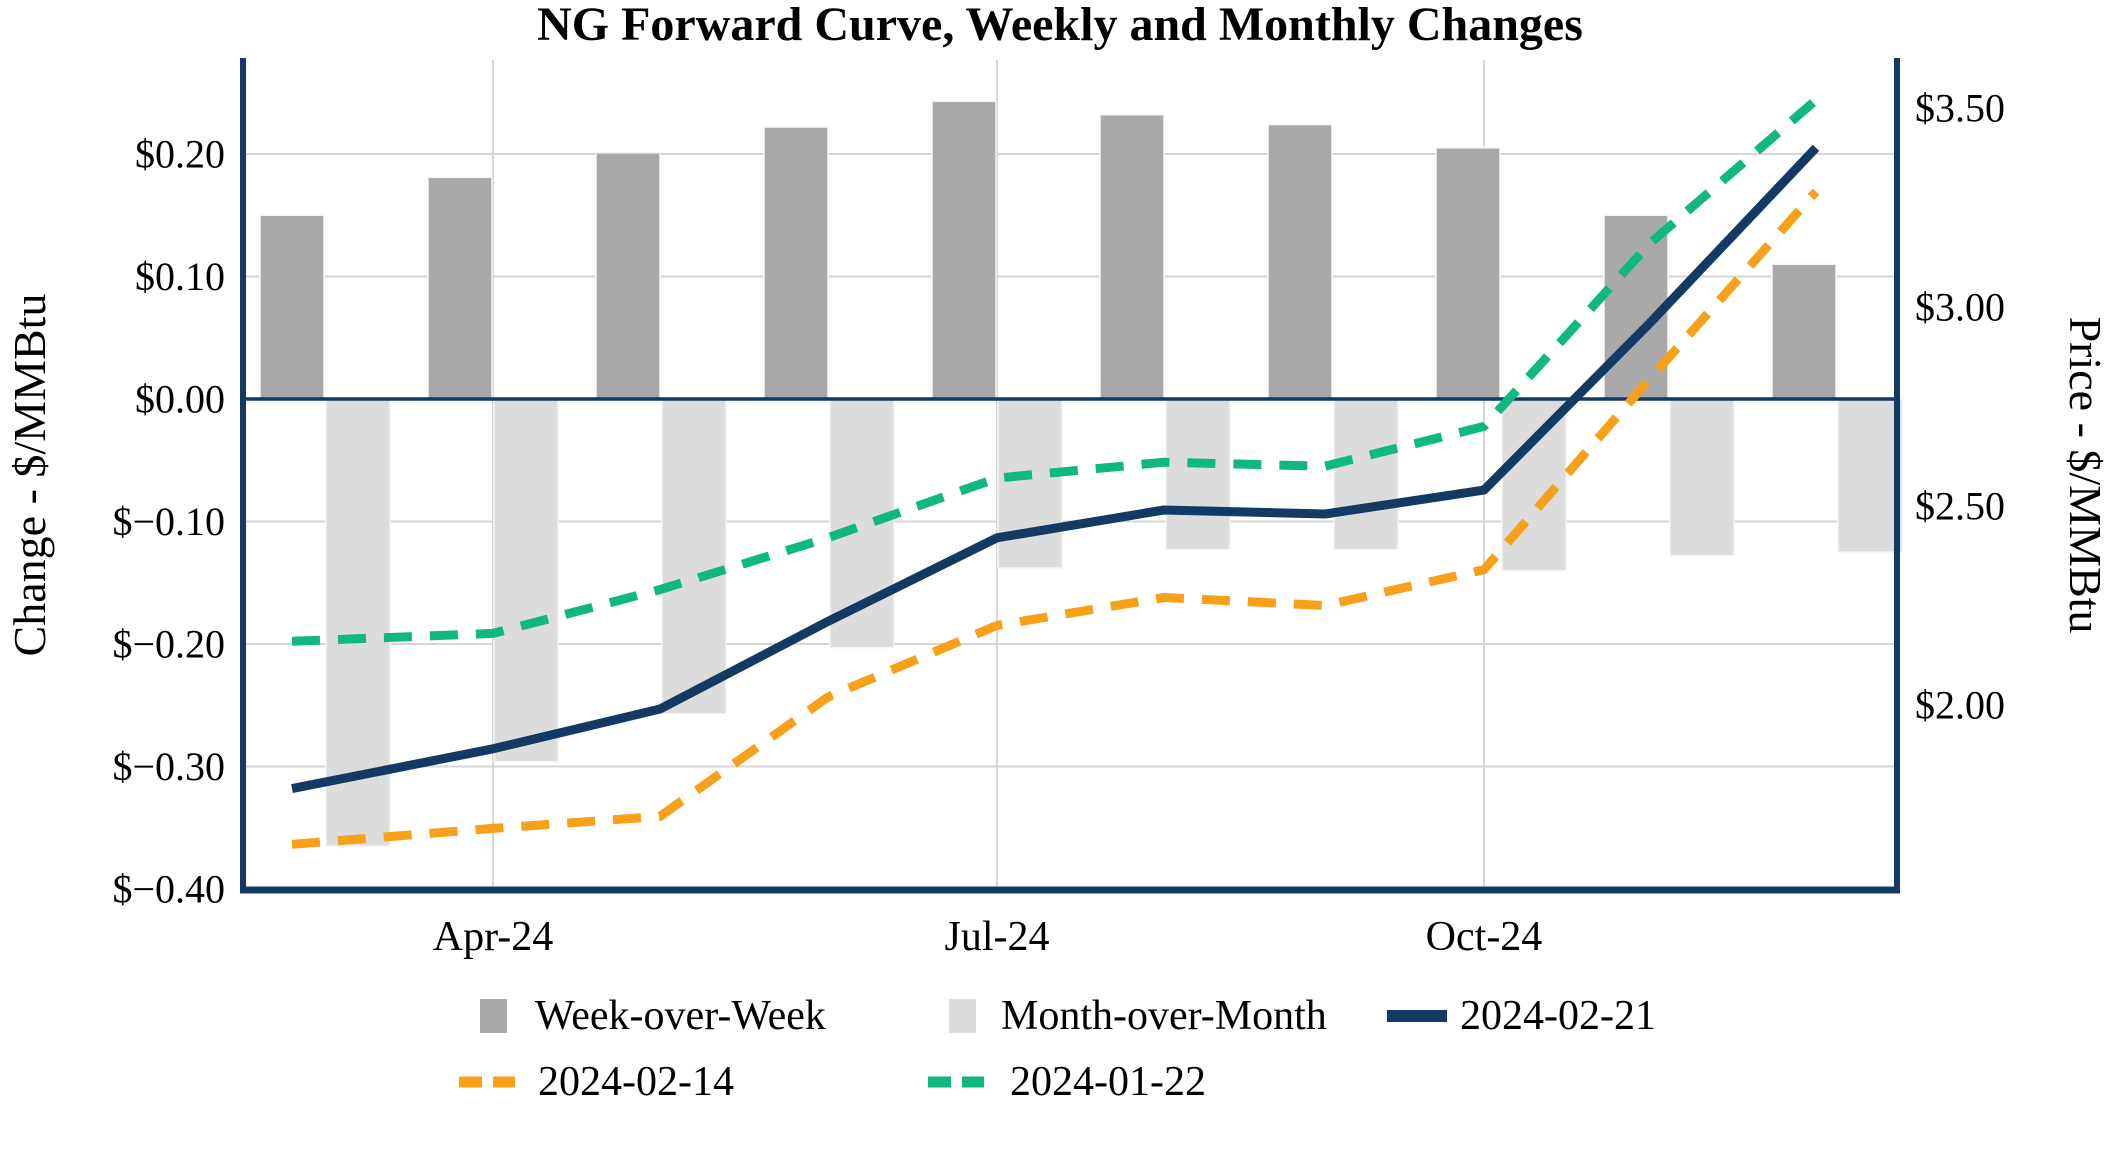 The image size is (2112, 1152). What do you see at coordinates (493, 1016) in the screenshot?
I see `legend-swatch-week-over-week` at bounding box center [493, 1016].